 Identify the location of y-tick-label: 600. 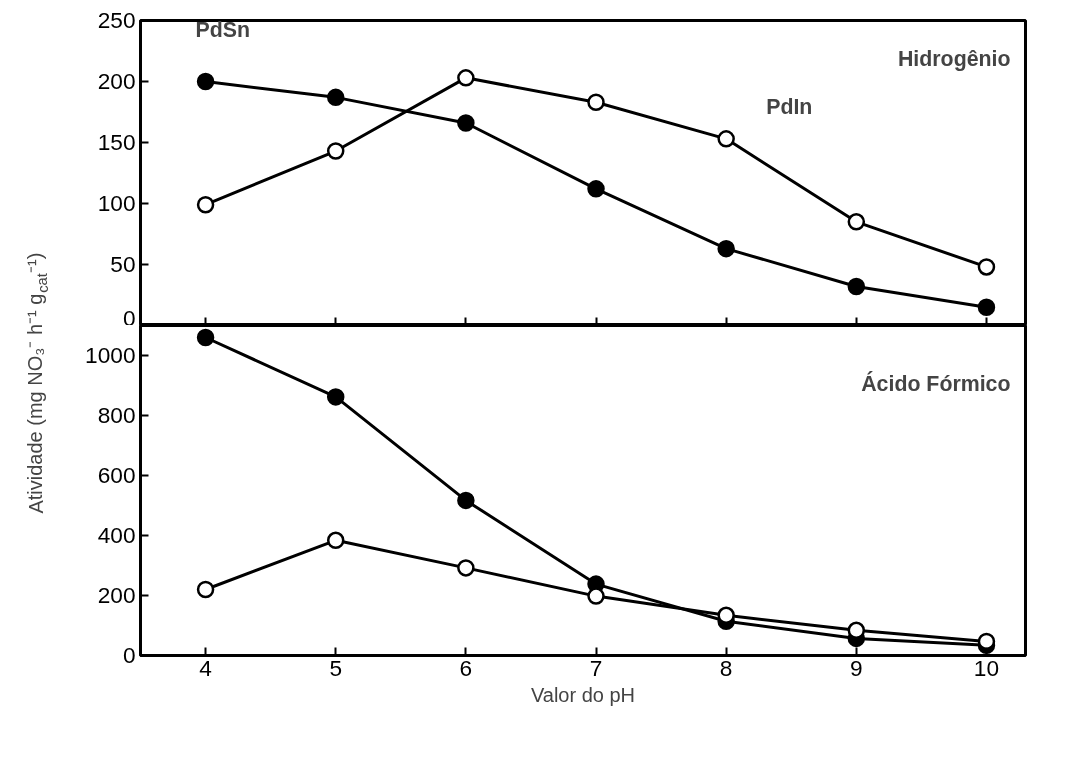
(116, 475).